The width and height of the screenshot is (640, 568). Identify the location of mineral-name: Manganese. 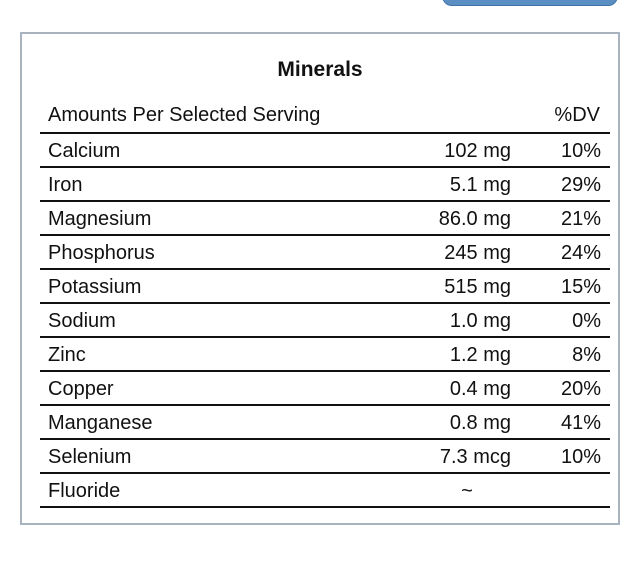
(100, 423).